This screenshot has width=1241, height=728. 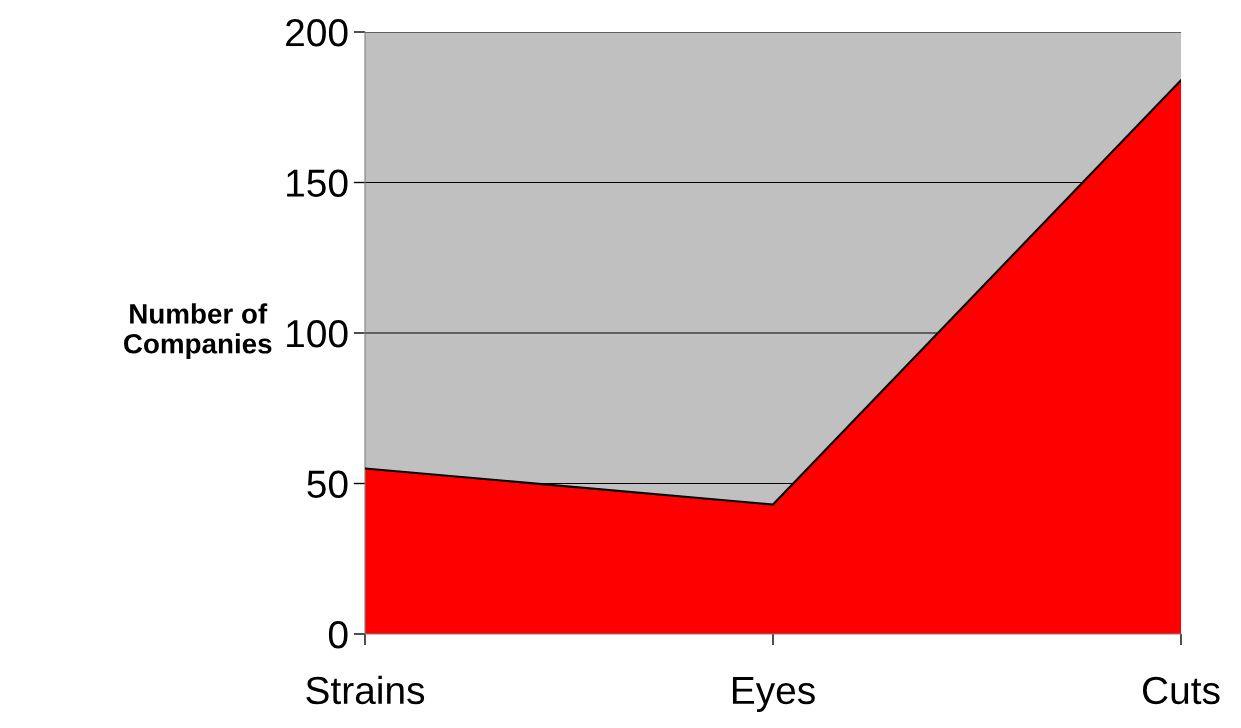 What do you see at coordinates (317, 32) in the screenshot?
I see `y-tick-label: 200` at bounding box center [317, 32].